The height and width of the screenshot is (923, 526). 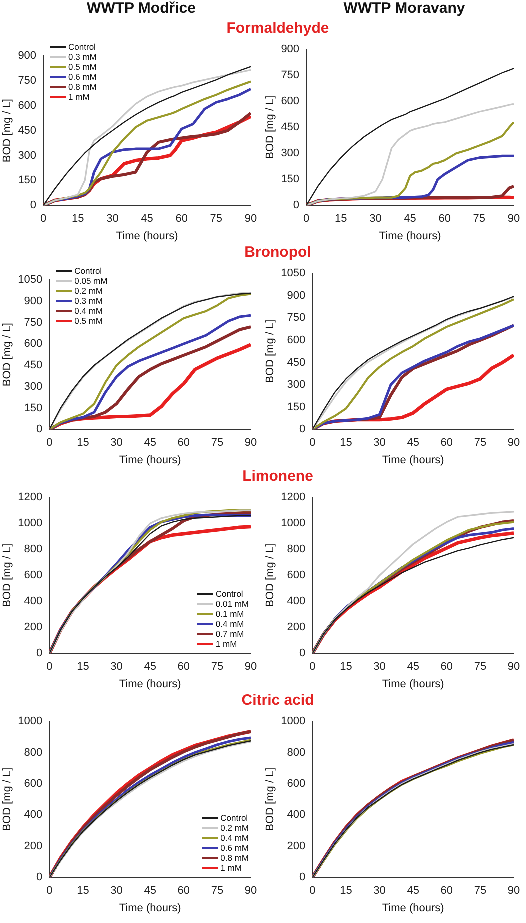 What do you see at coordinates (234, 857) in the screenshot?
I see `legend-label: 0.8 mM` at bounding box center [234, 857].